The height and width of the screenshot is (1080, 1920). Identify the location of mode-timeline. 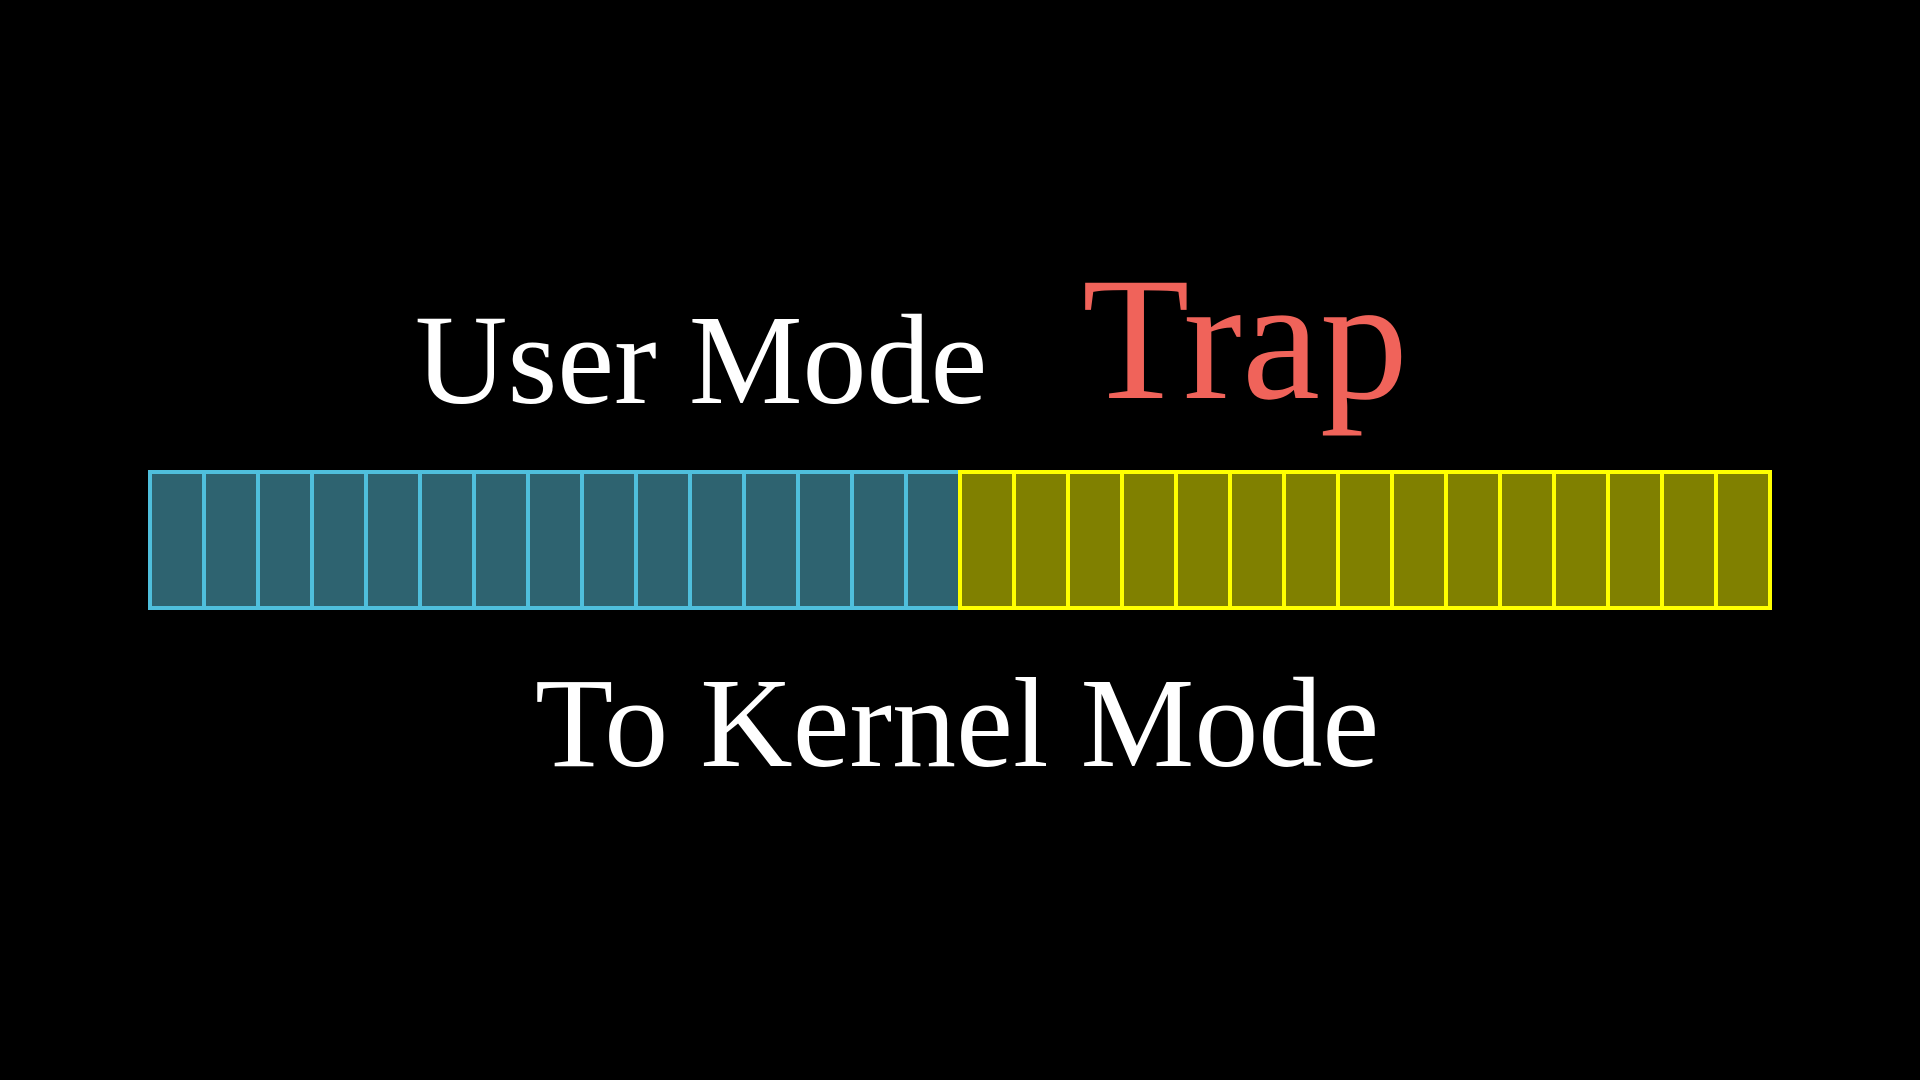
(960, 540).